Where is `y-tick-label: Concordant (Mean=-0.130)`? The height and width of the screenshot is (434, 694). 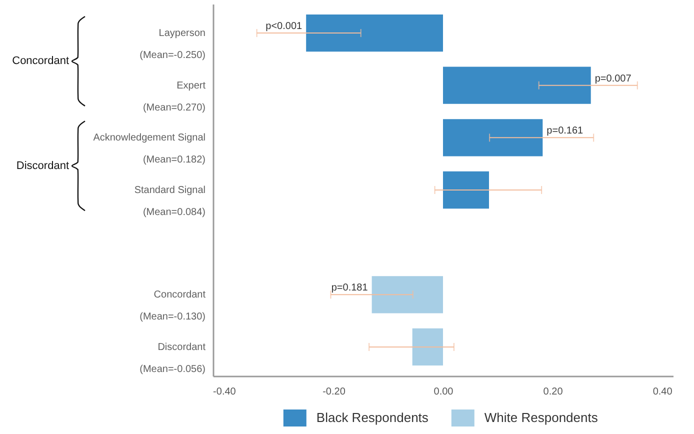 y-tick-label: Concordant (Mean=-0.130) is located at coordinates (173, 306).